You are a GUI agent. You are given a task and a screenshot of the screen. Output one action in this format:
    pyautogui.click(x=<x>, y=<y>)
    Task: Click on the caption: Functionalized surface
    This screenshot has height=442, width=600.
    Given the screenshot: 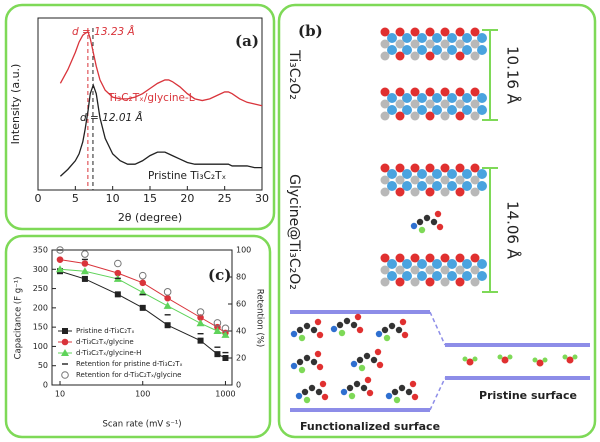 What is the action you would take?
    pyautogui.click(x=370, y=426)
    